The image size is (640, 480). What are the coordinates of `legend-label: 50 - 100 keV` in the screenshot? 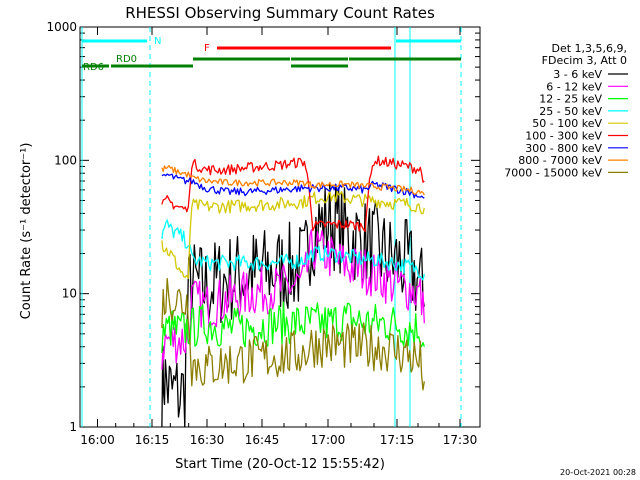 It's located at (567, 123).